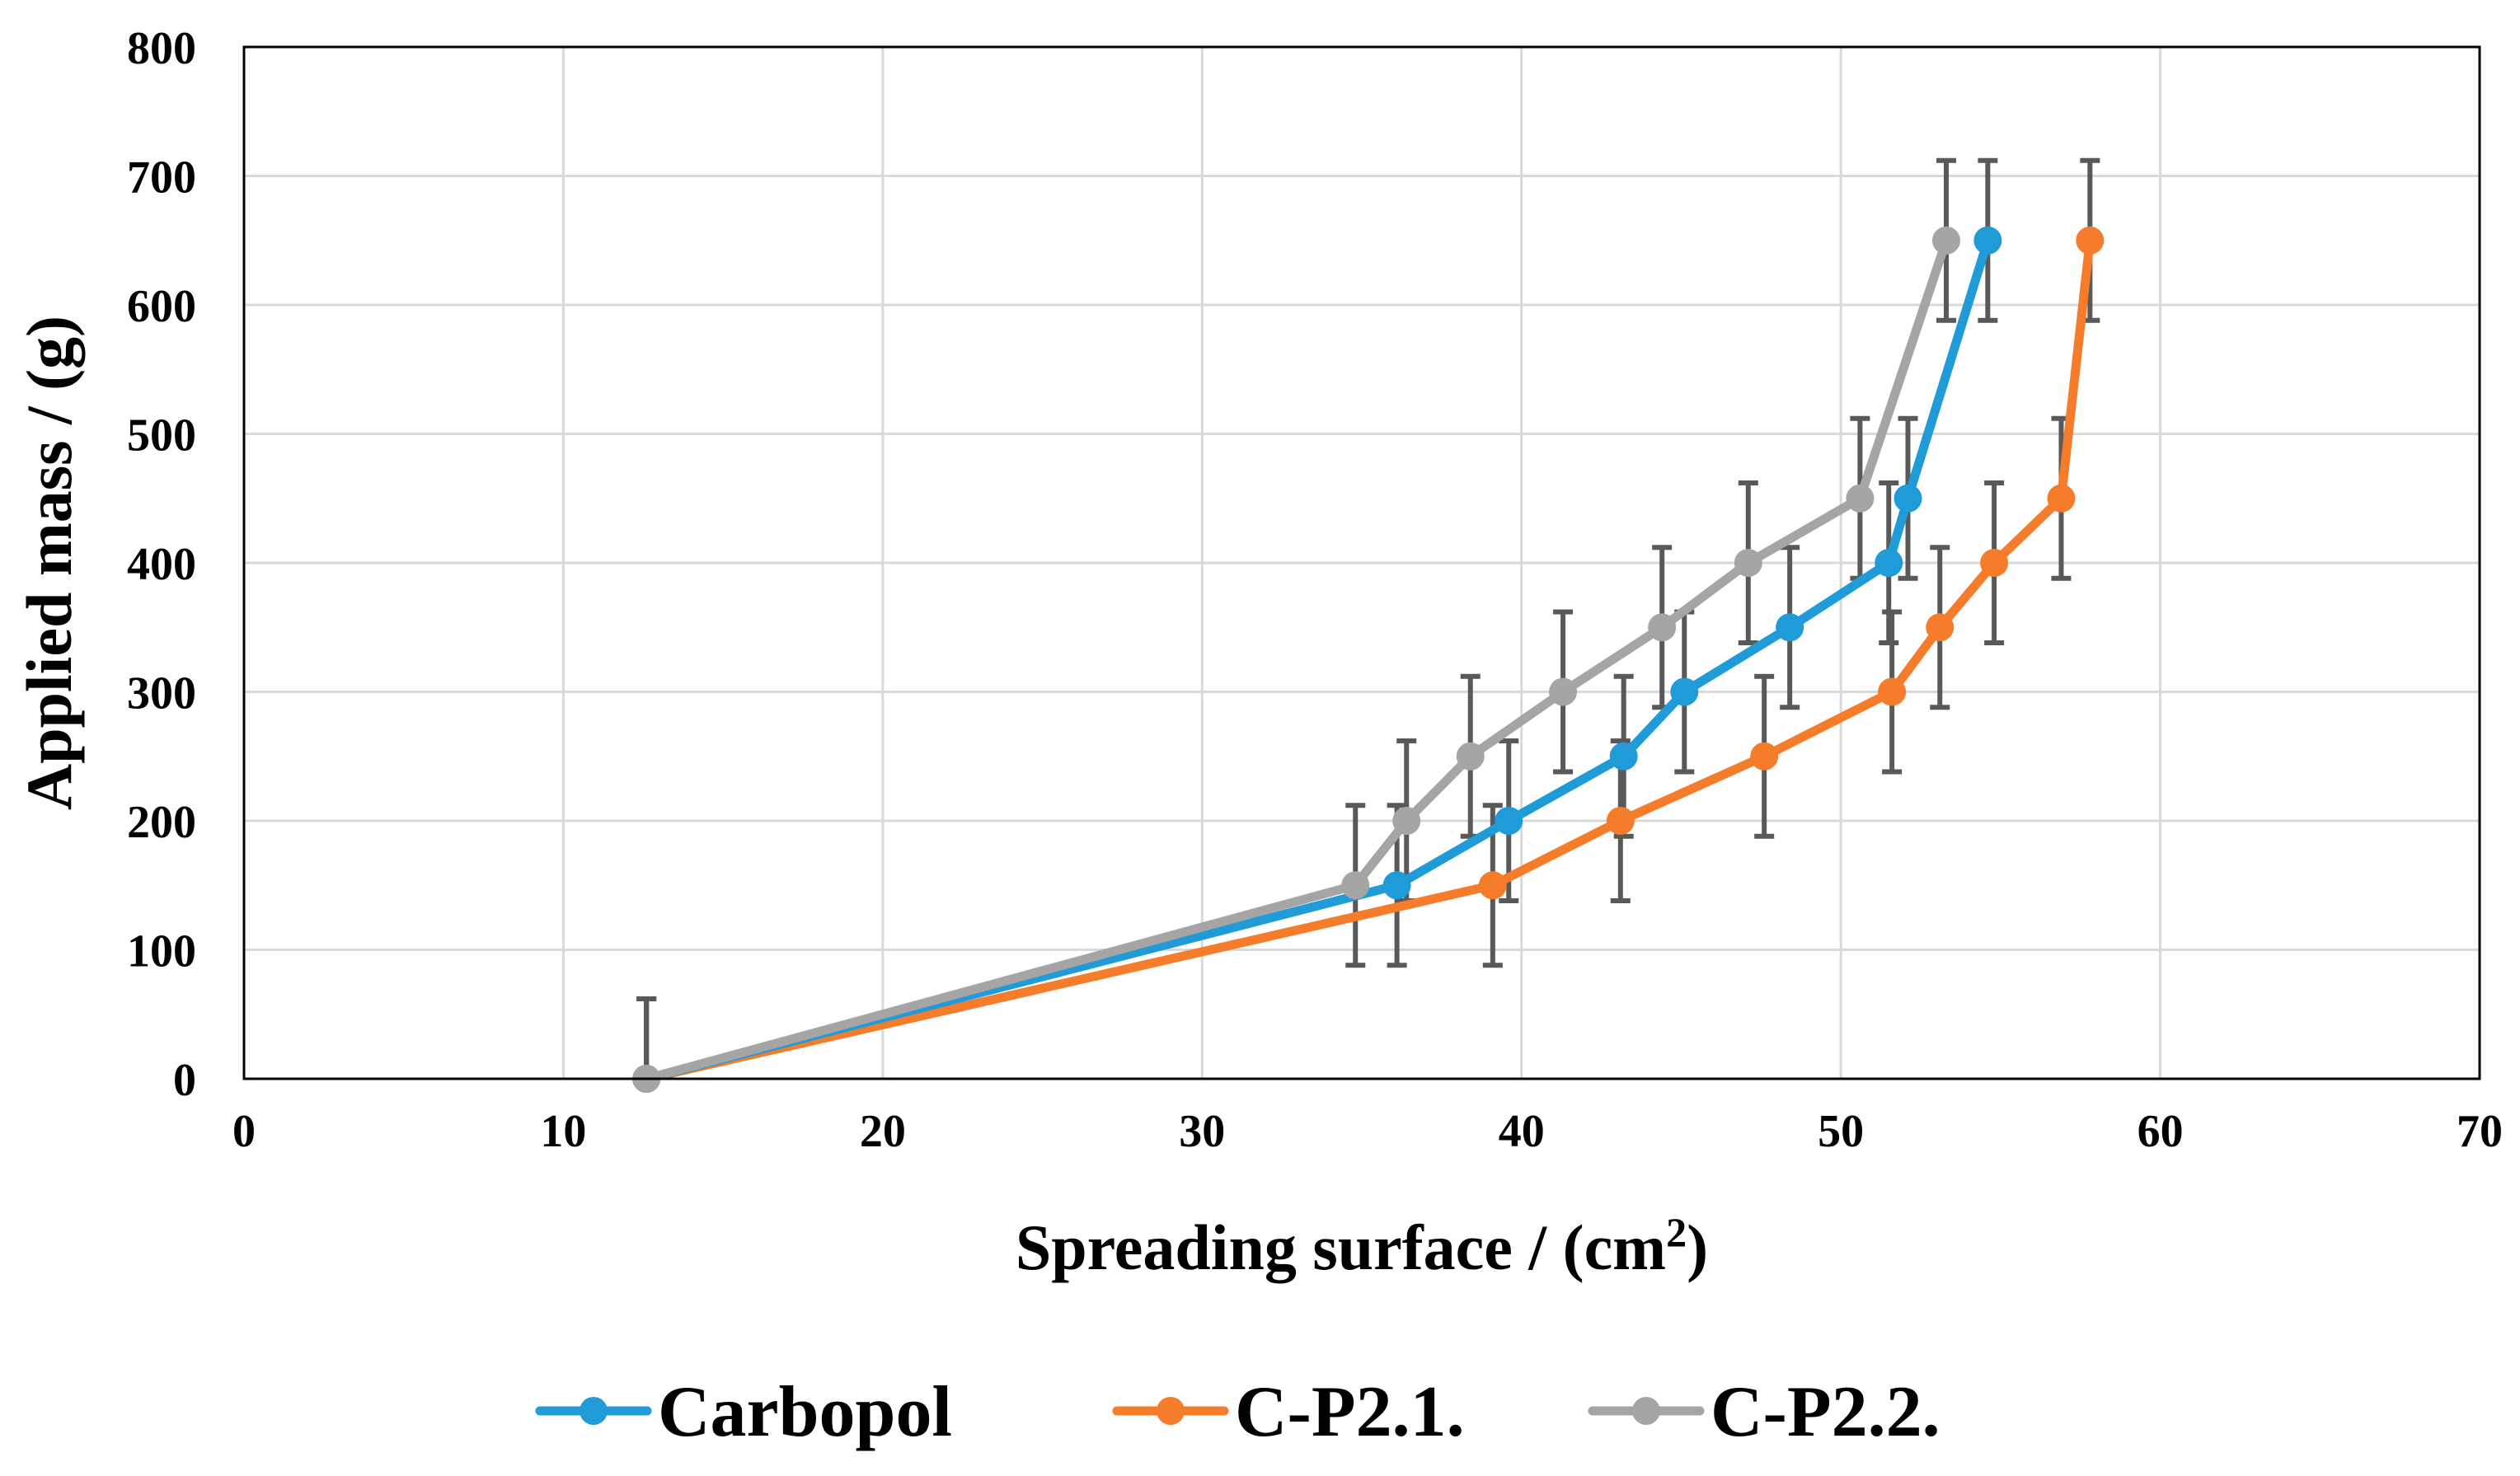 The height and width of the screenshot is (1476, 2520). I want to click on y-tick-label: 0, so click(184, 1080).